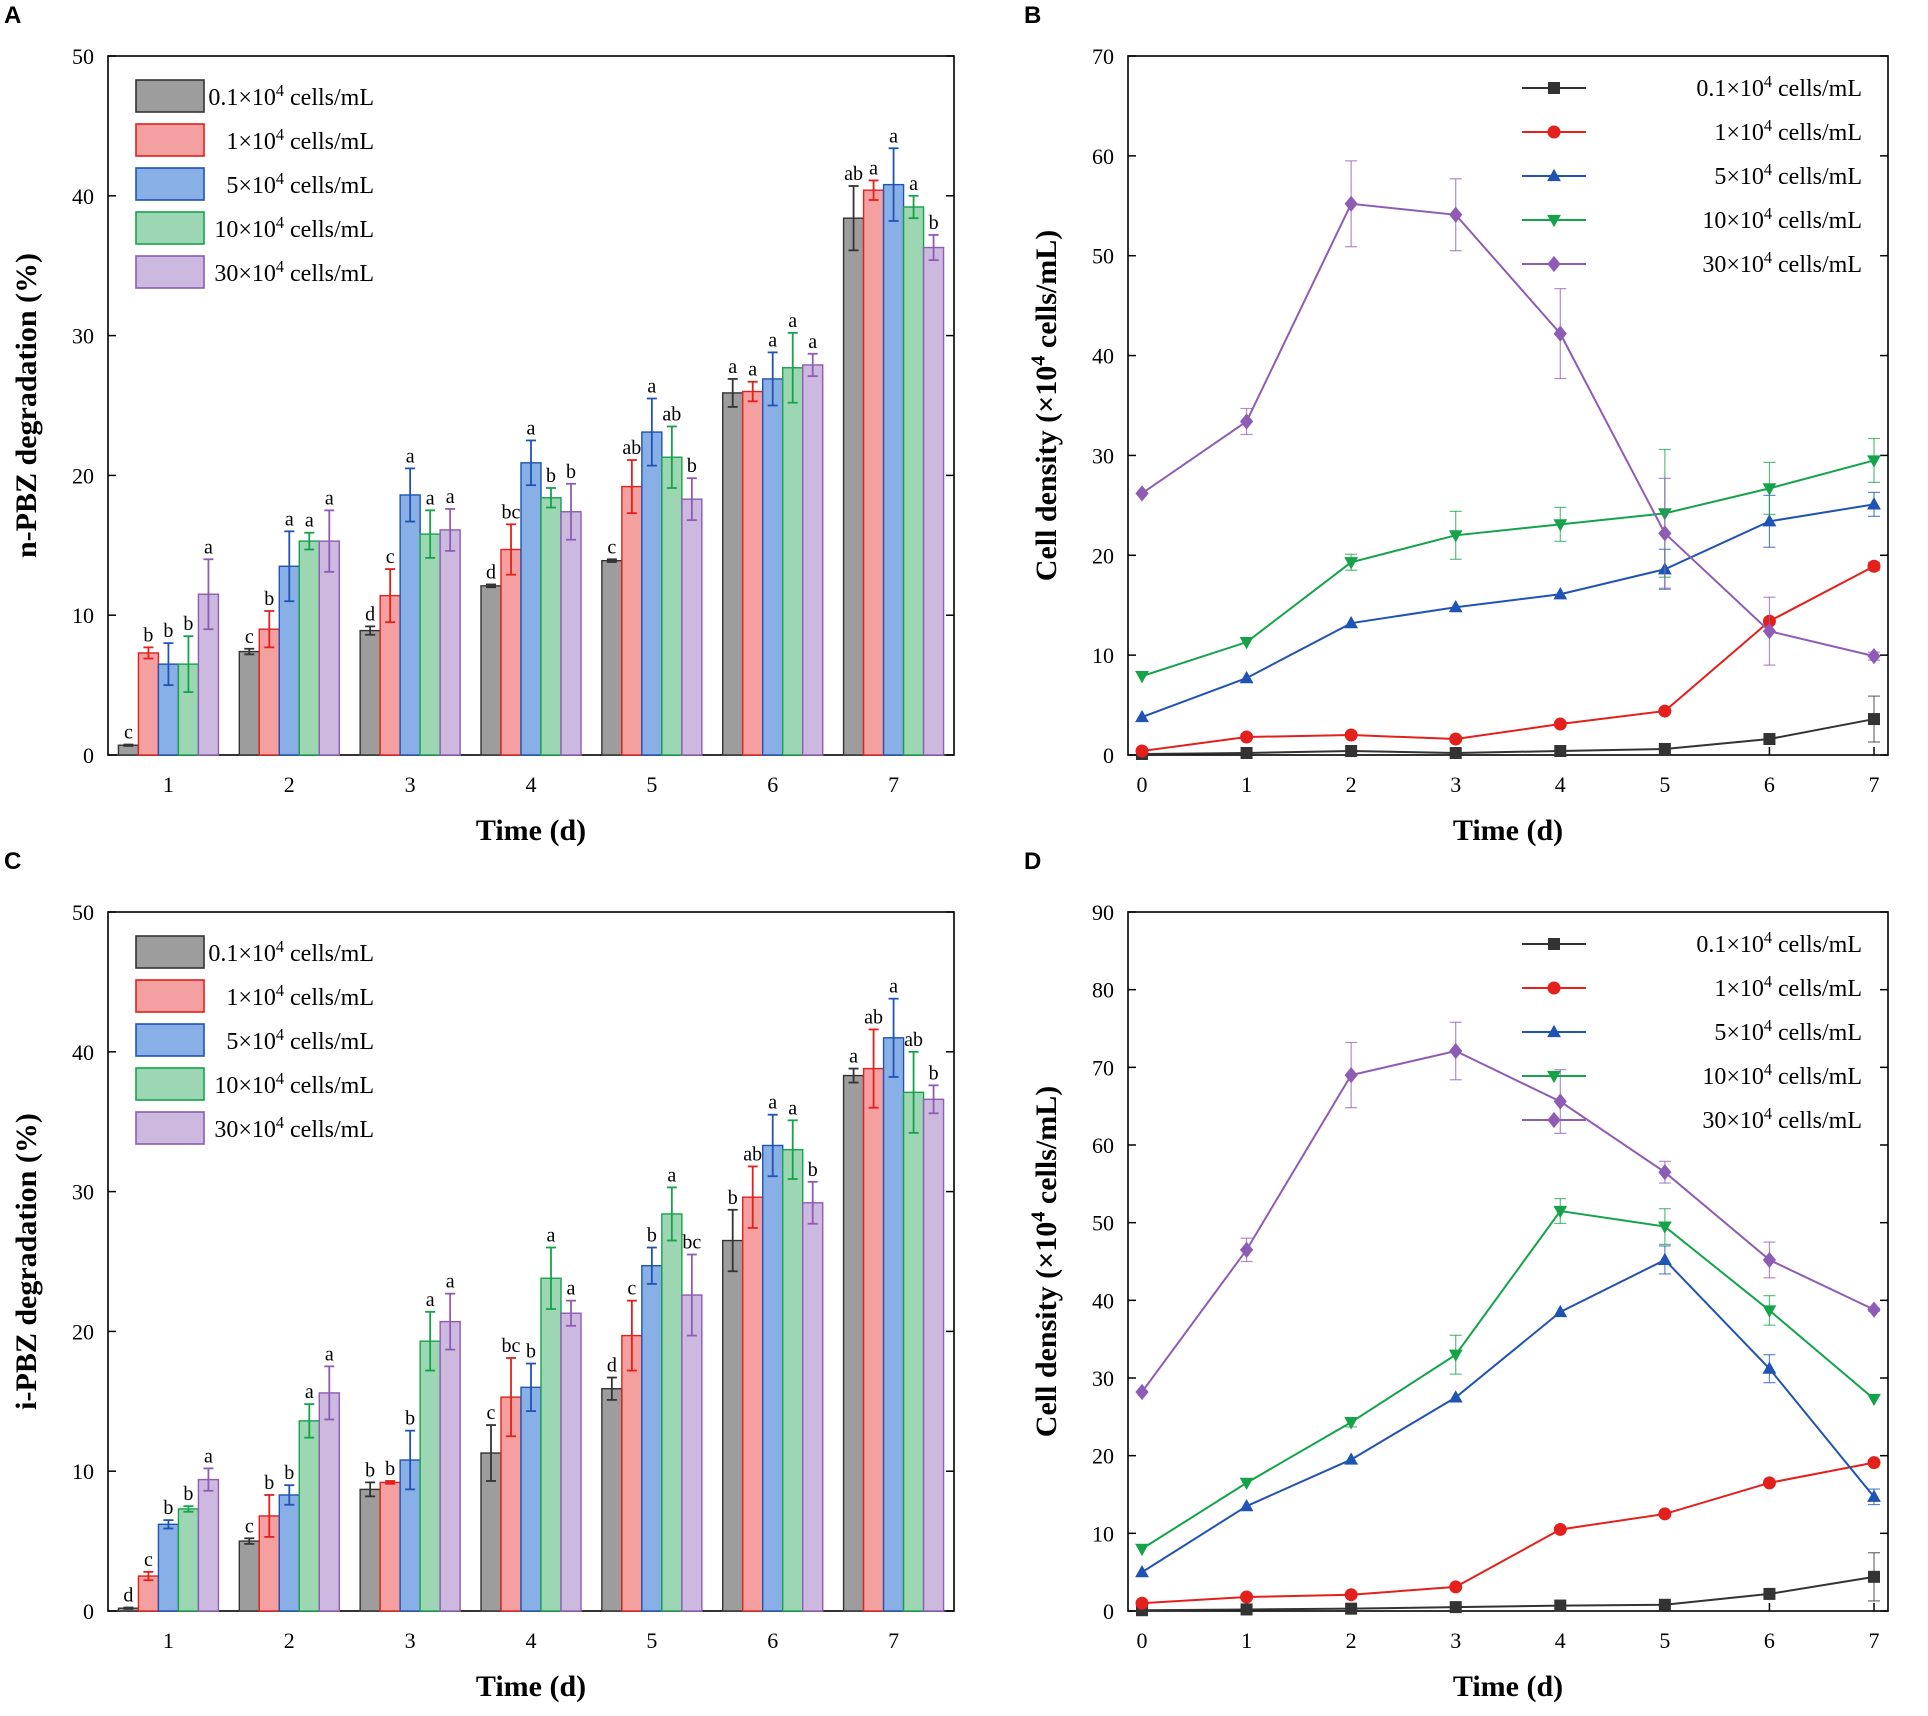 This screenshot has width=1928, height=1716. Describe the element at coordinates (13, 15) in the screenshot. I see `panel-letter-a: A` at that location.